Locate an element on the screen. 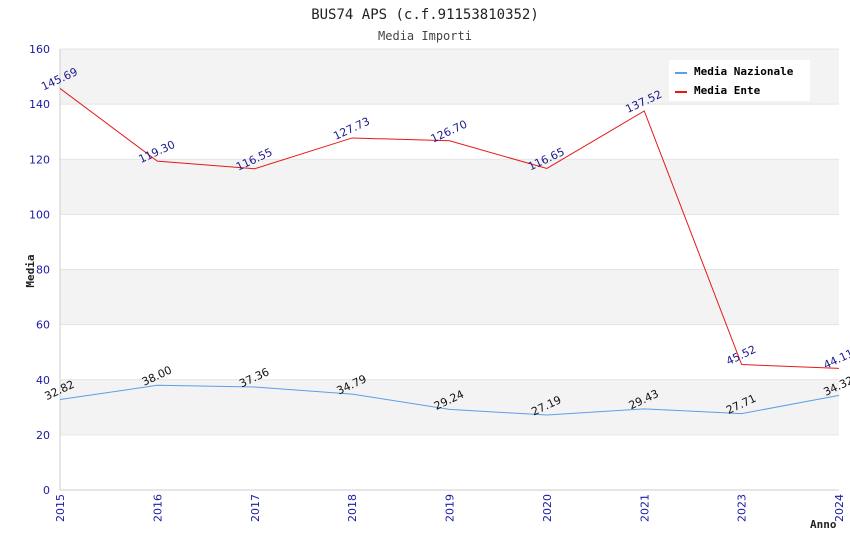 The width and height of the screenshot is (850, 550). legend: Media Nazionale Media Ente is located at coordinates (739, 80).